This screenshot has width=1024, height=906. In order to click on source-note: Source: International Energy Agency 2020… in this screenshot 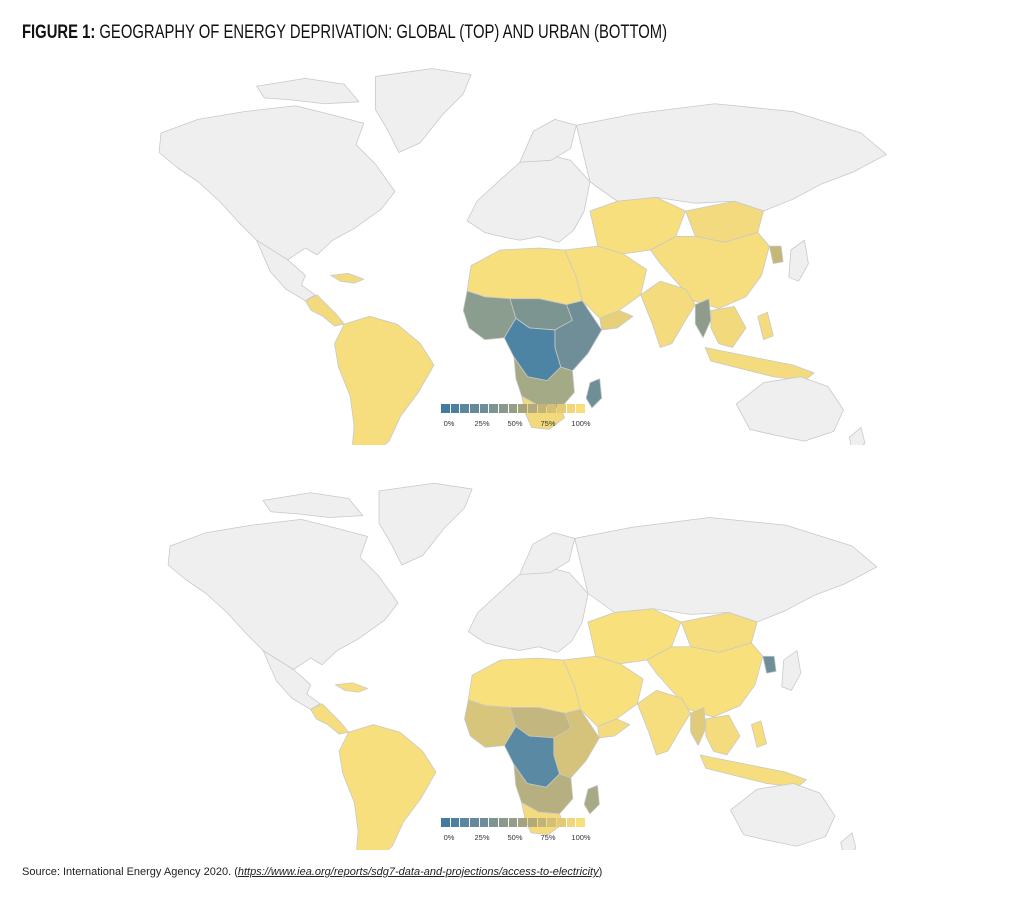, I will do `click(312, 872)`.